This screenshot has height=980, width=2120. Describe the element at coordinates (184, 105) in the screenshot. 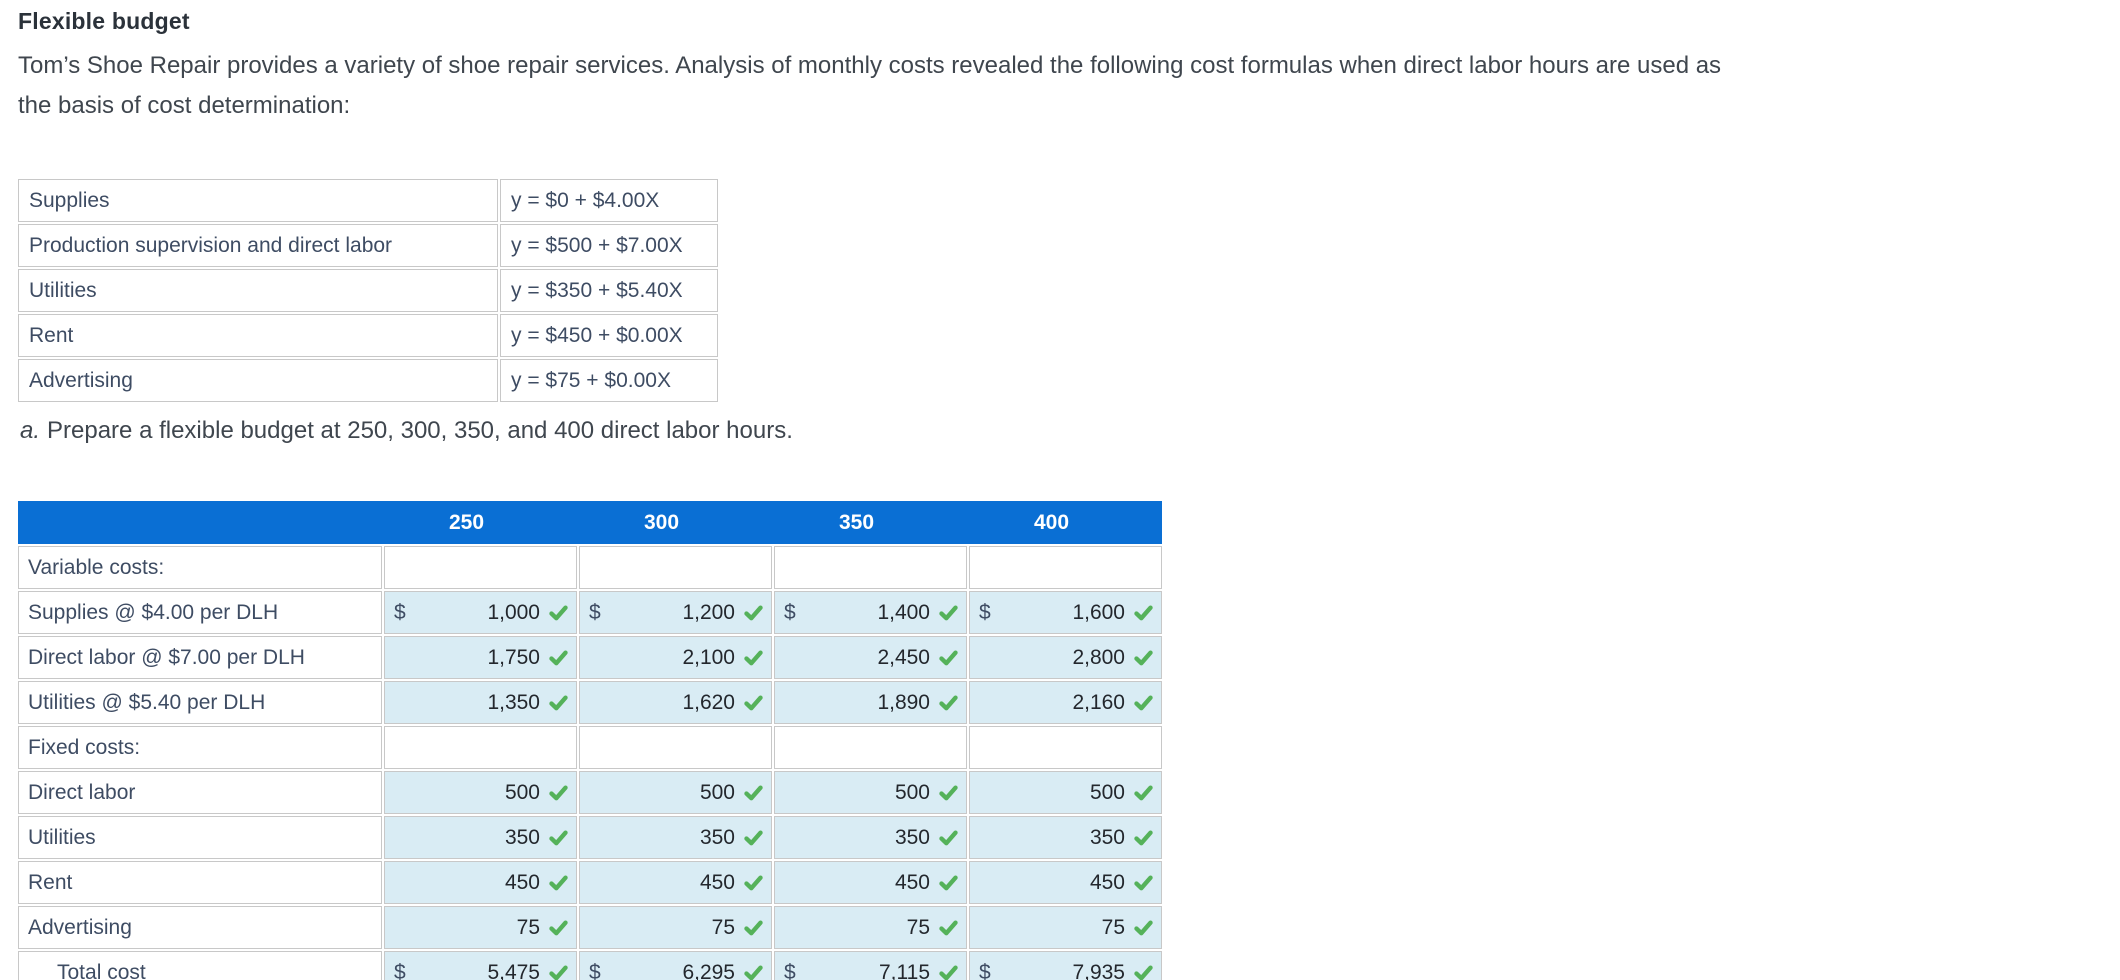

I see `intro-line-2: the basis of cost determination:` at that location.